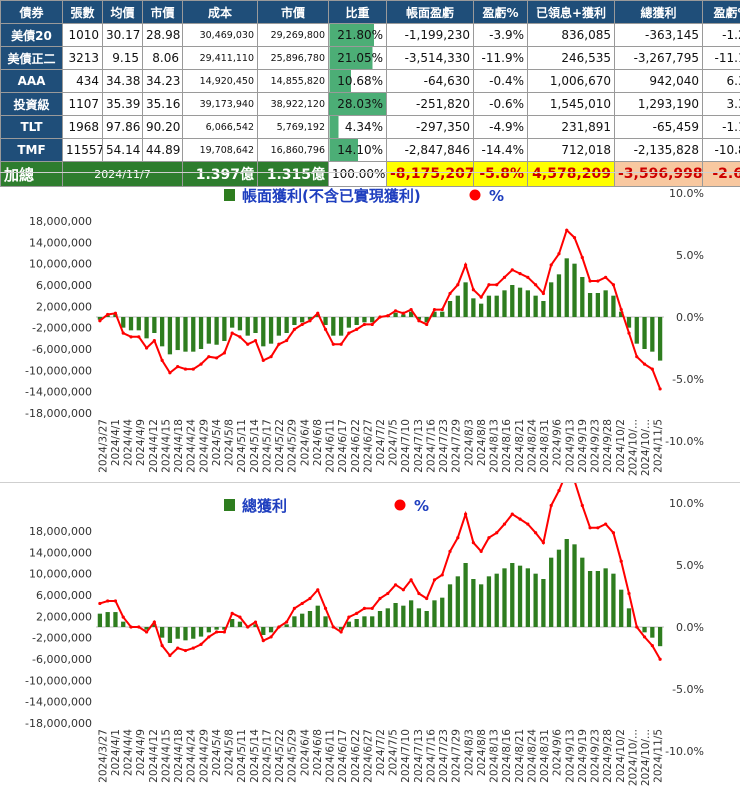  I want to click on cell-cost: 19,708,642, so click(220, 150).